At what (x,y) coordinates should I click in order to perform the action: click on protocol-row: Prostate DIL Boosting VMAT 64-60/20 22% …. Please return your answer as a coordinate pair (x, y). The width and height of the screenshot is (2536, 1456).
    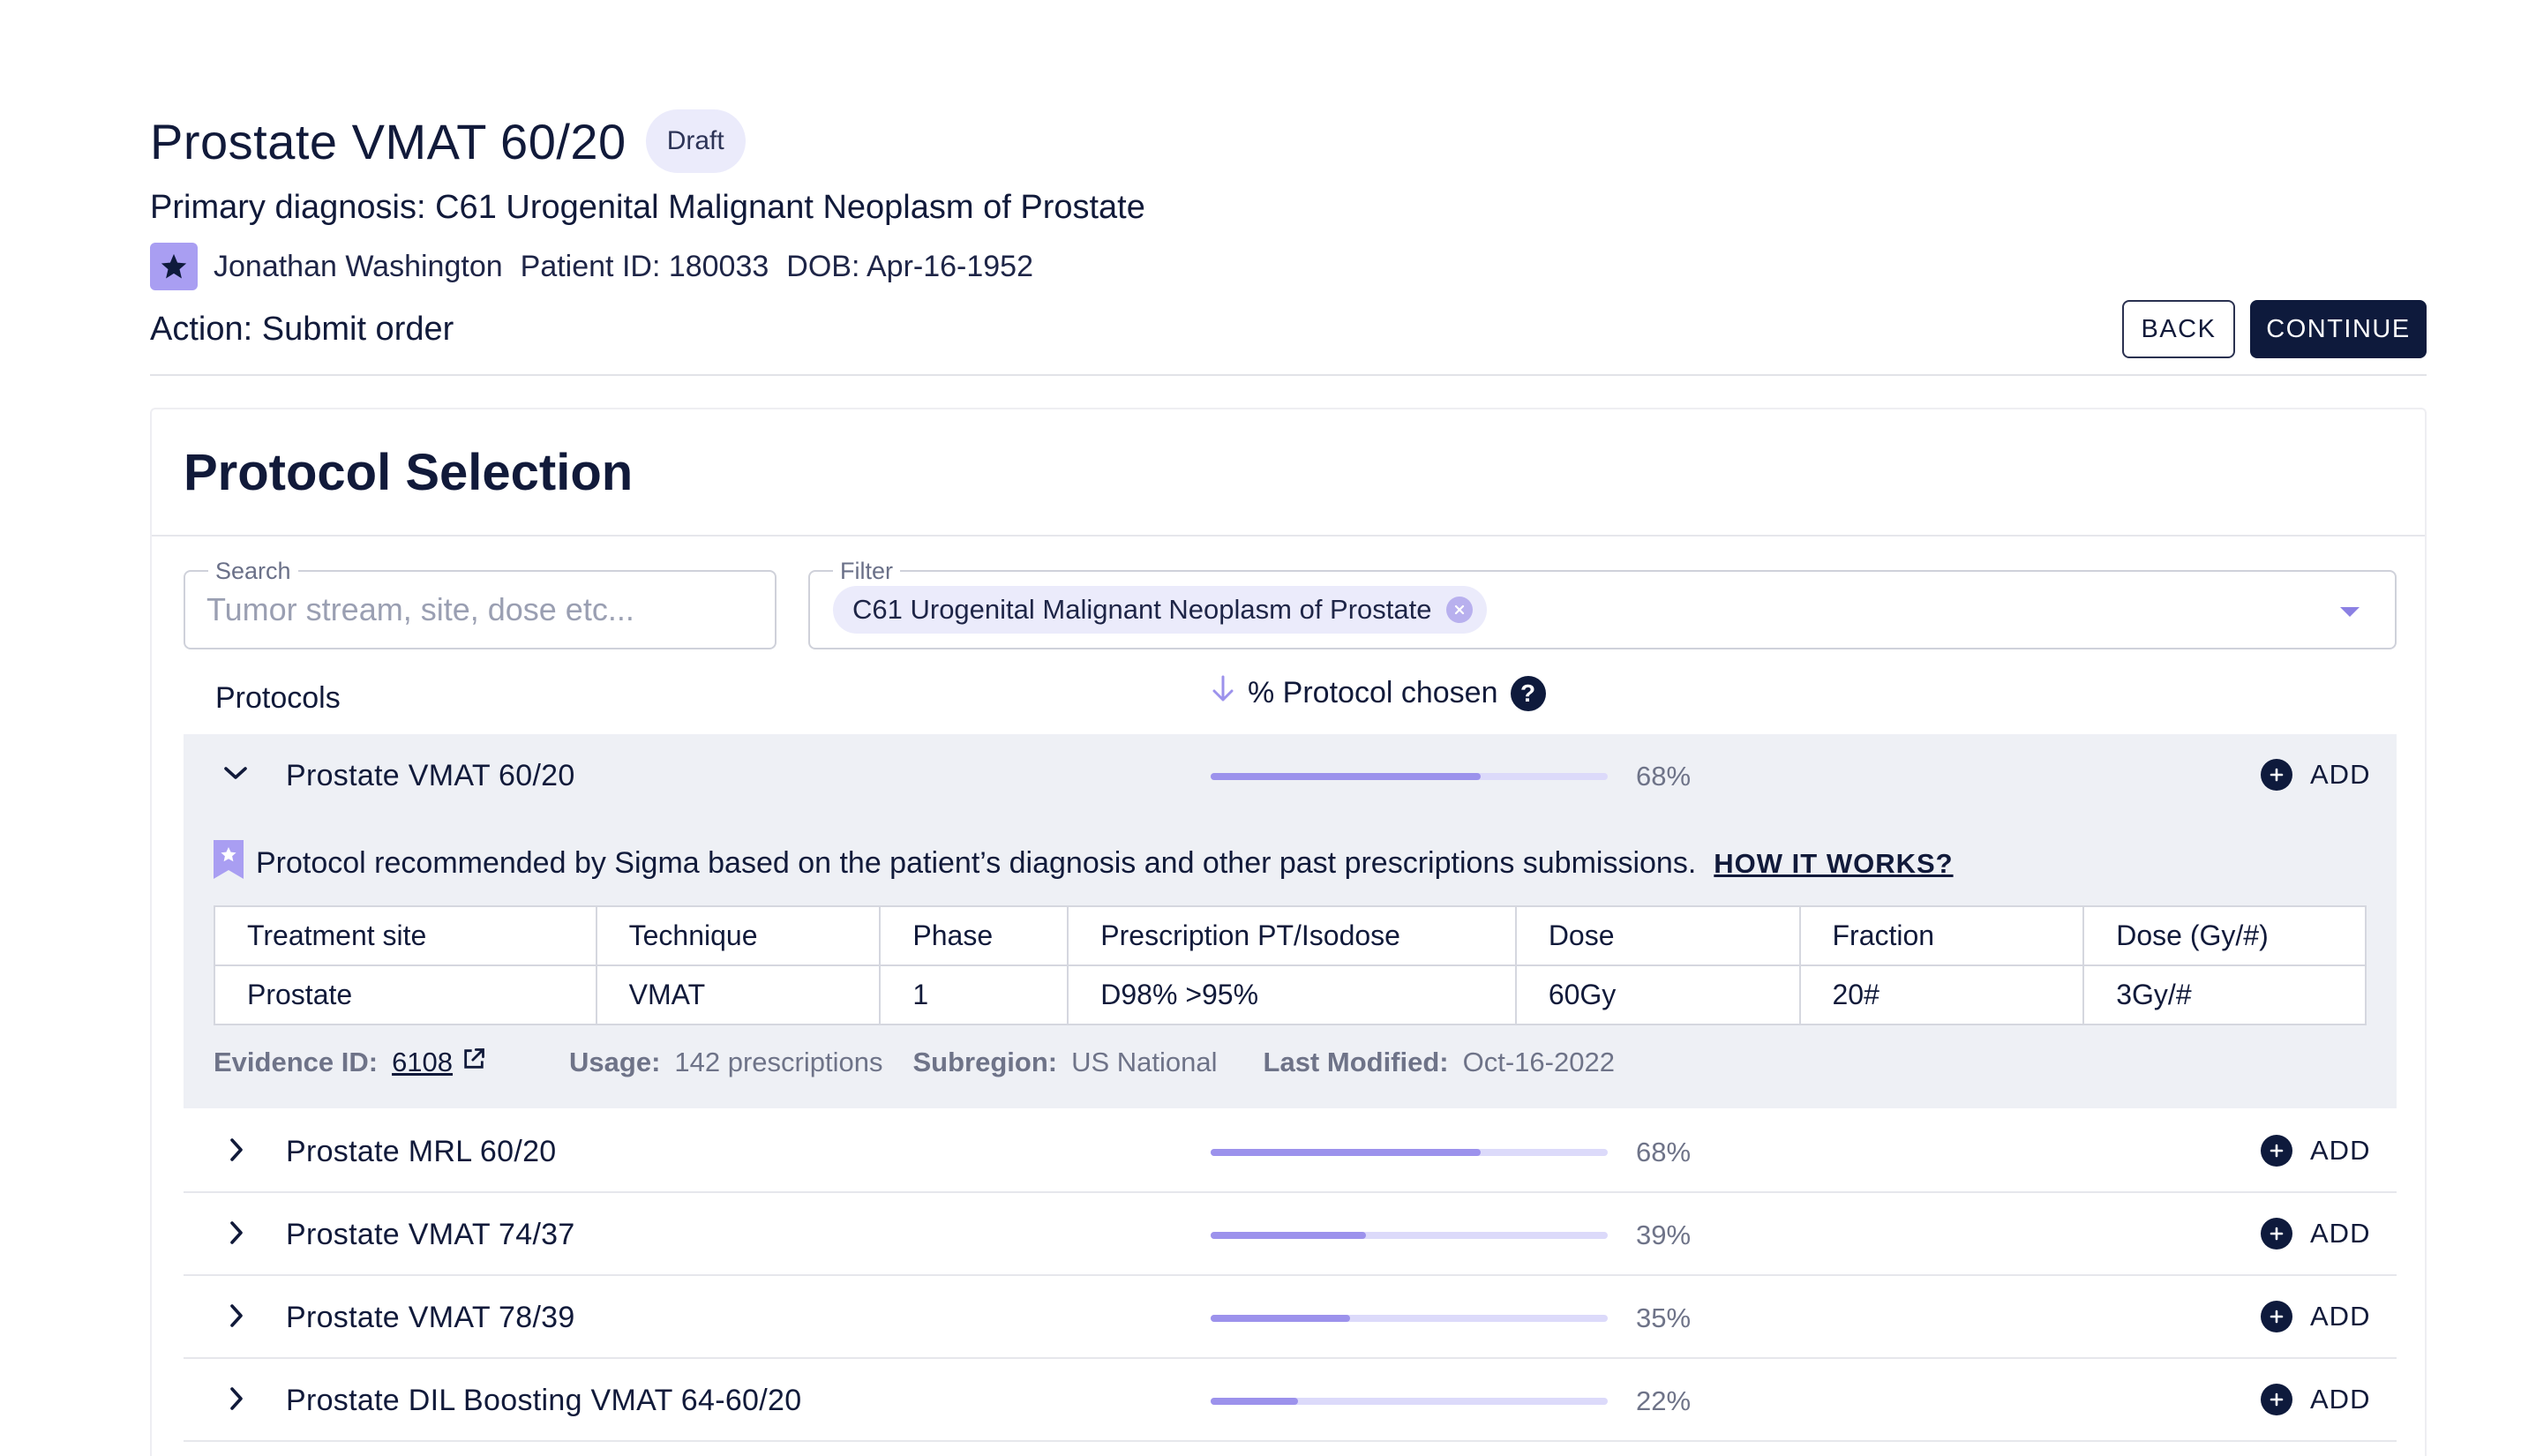
    Looking at the image, I should click on (1290, 1400).